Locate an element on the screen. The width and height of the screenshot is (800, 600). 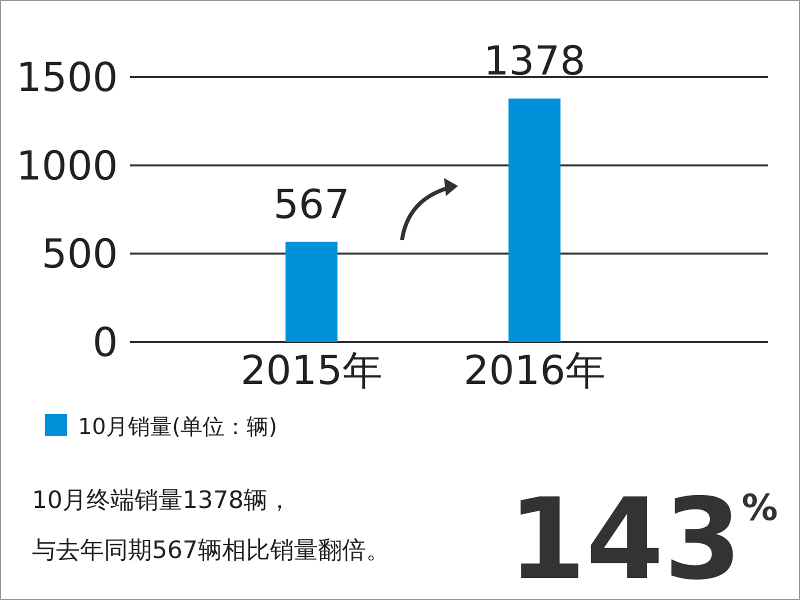
data-label: 1378 is located at coordinates (535, 61).